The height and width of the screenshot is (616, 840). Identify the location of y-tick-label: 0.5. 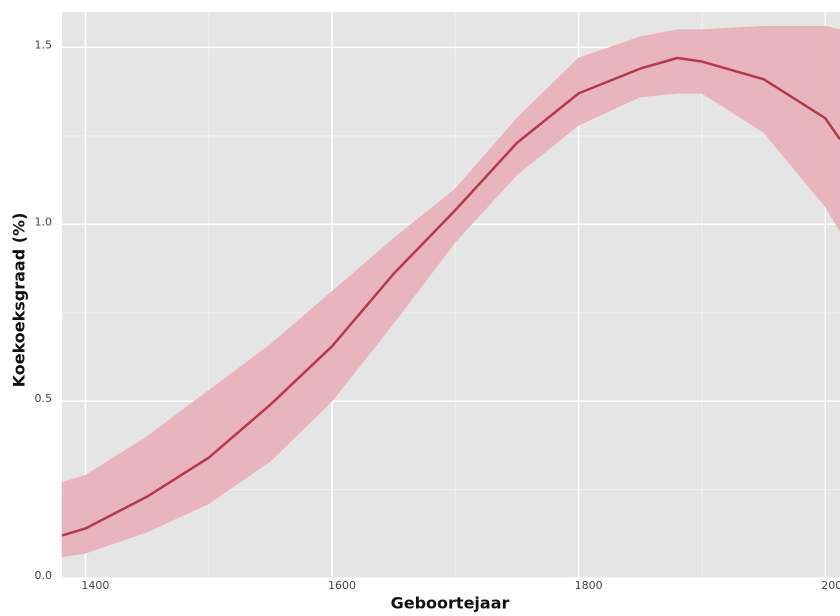
(44, 398).